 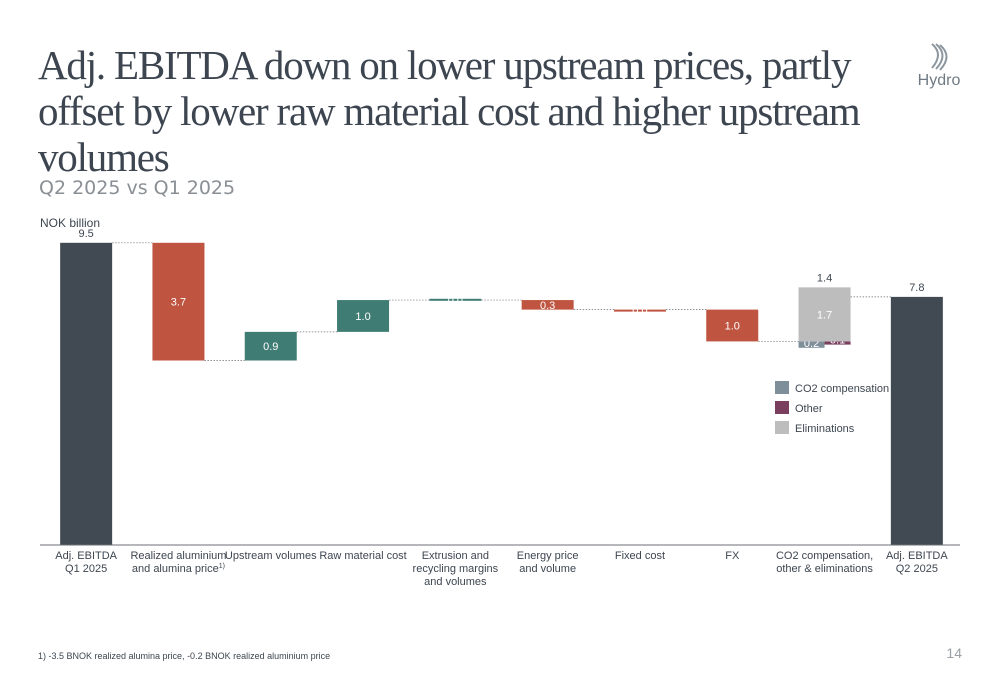 What do you see at coordinates (824, 278) in the screenshot?
I see `total-label: 1.4` at bounding box center [824, 278].